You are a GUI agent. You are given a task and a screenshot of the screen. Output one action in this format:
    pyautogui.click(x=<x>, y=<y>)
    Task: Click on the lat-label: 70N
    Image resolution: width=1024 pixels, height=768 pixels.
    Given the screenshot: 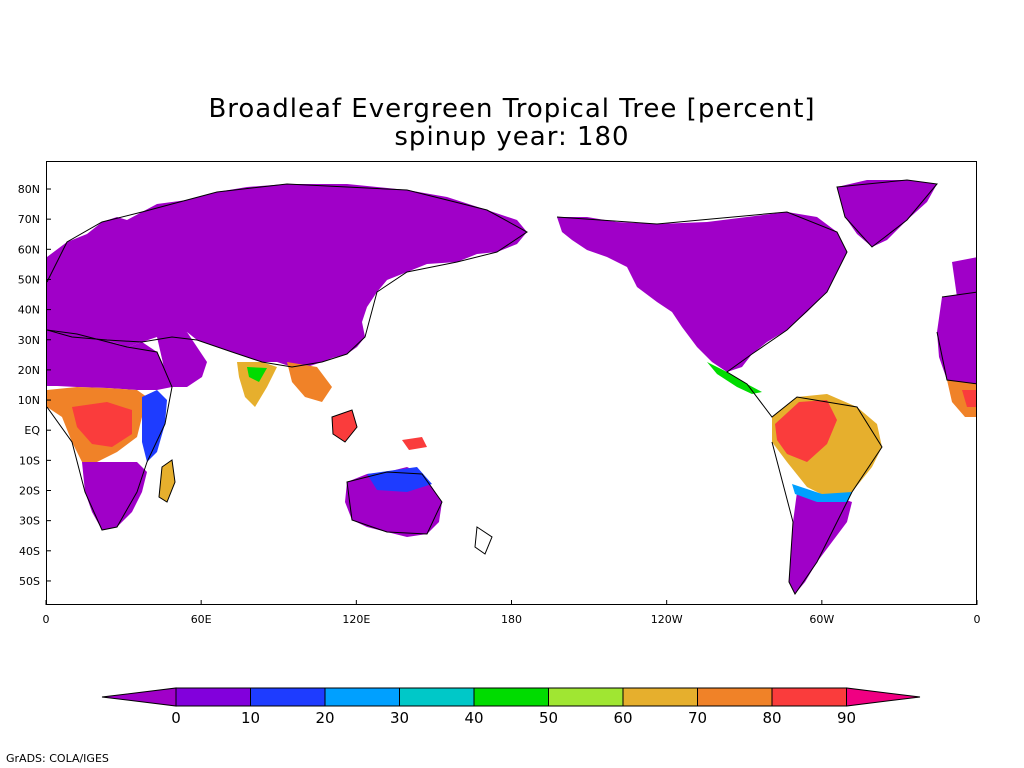 What is the action you would take?
    pyautogui.click(x=29, y=219)
    